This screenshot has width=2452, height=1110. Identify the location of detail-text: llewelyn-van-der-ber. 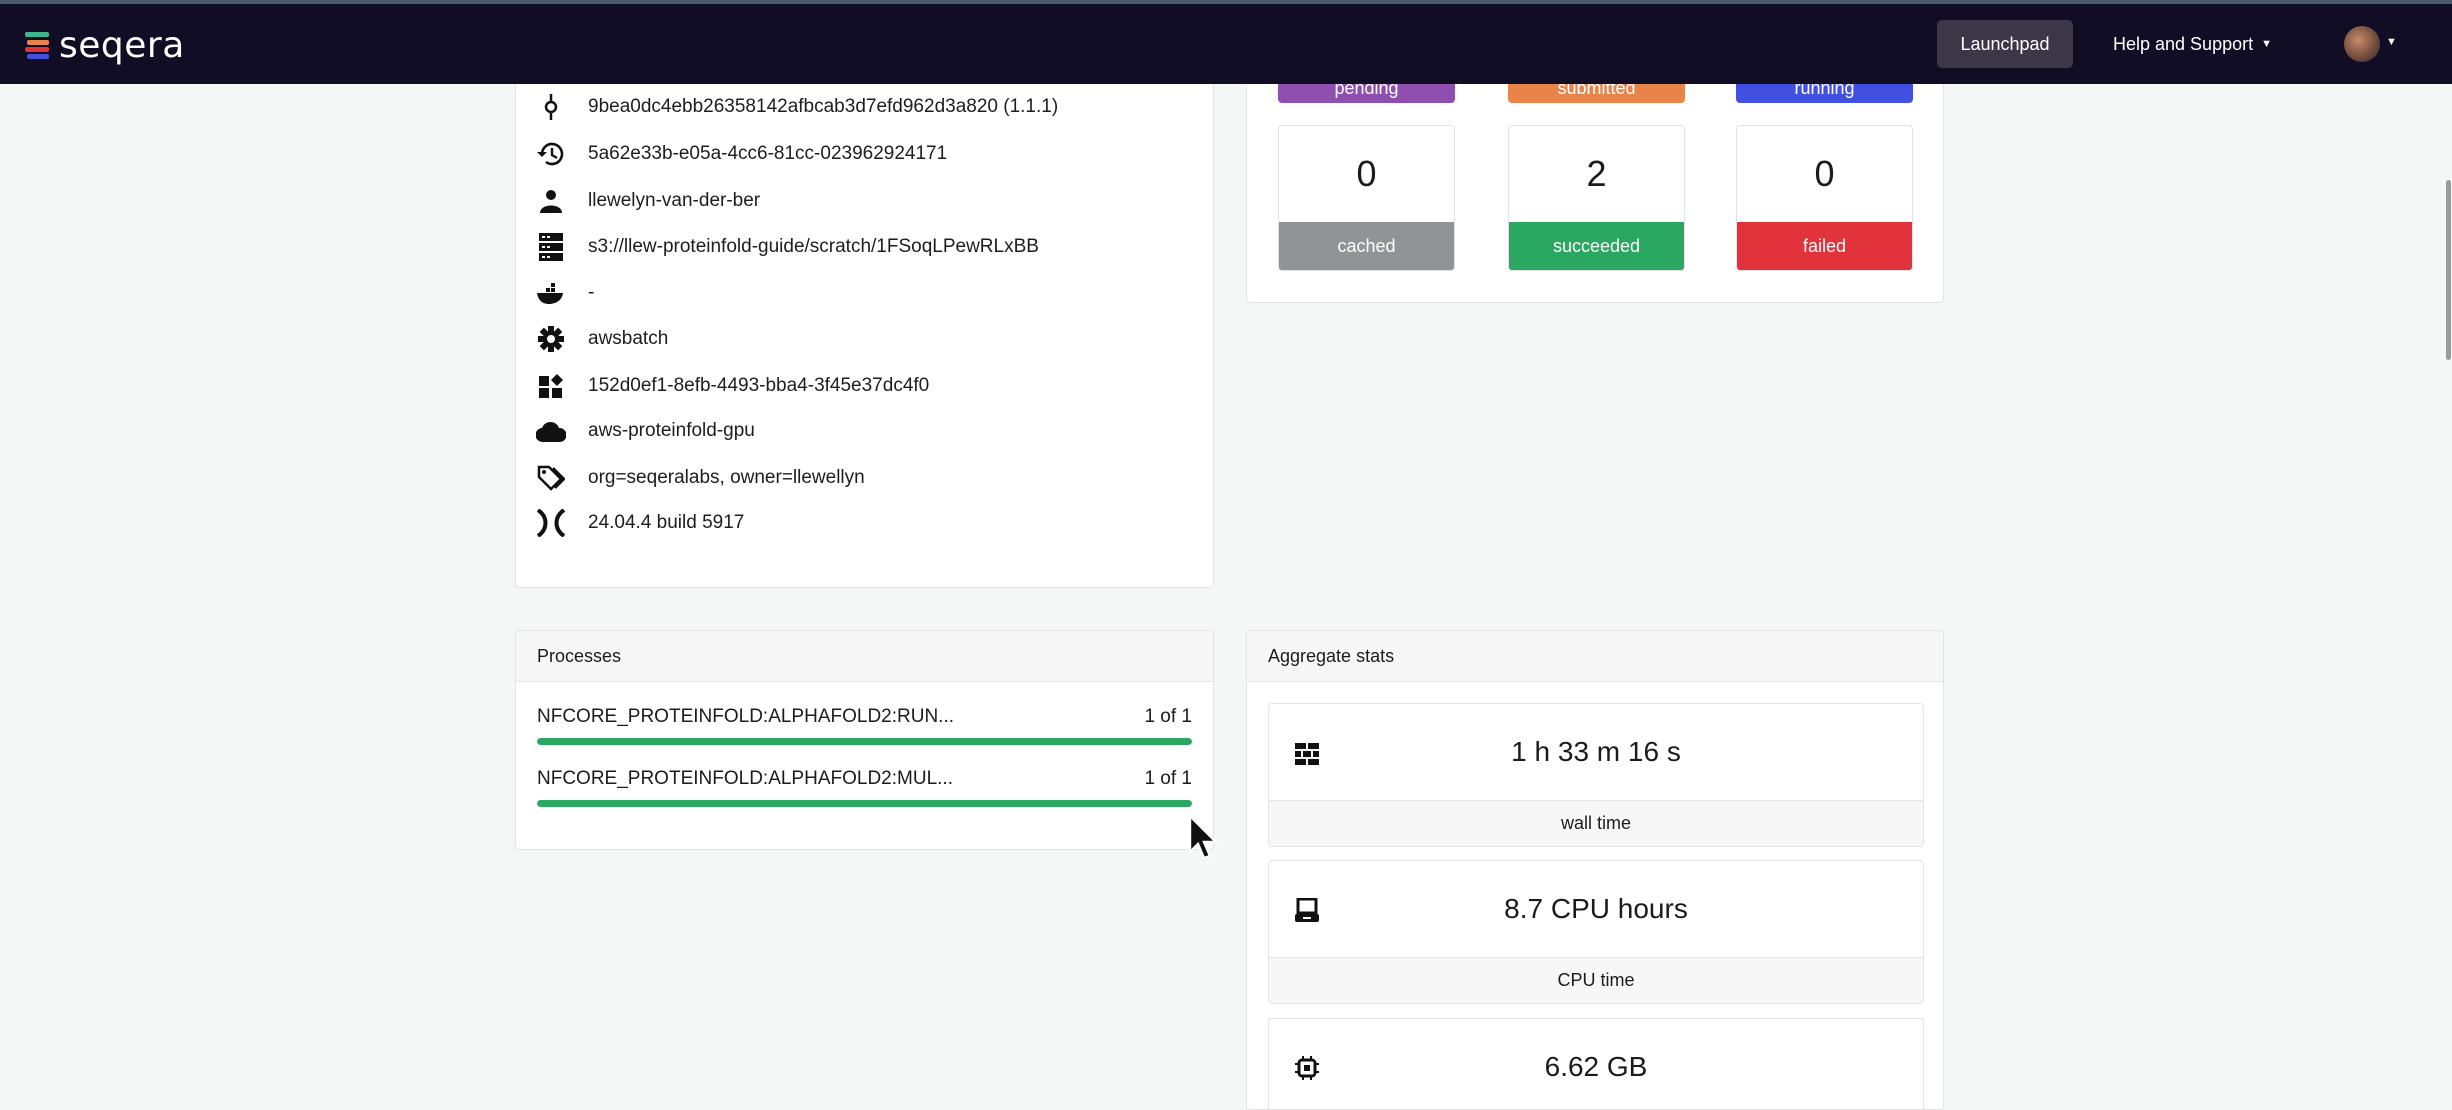
(674, 200).